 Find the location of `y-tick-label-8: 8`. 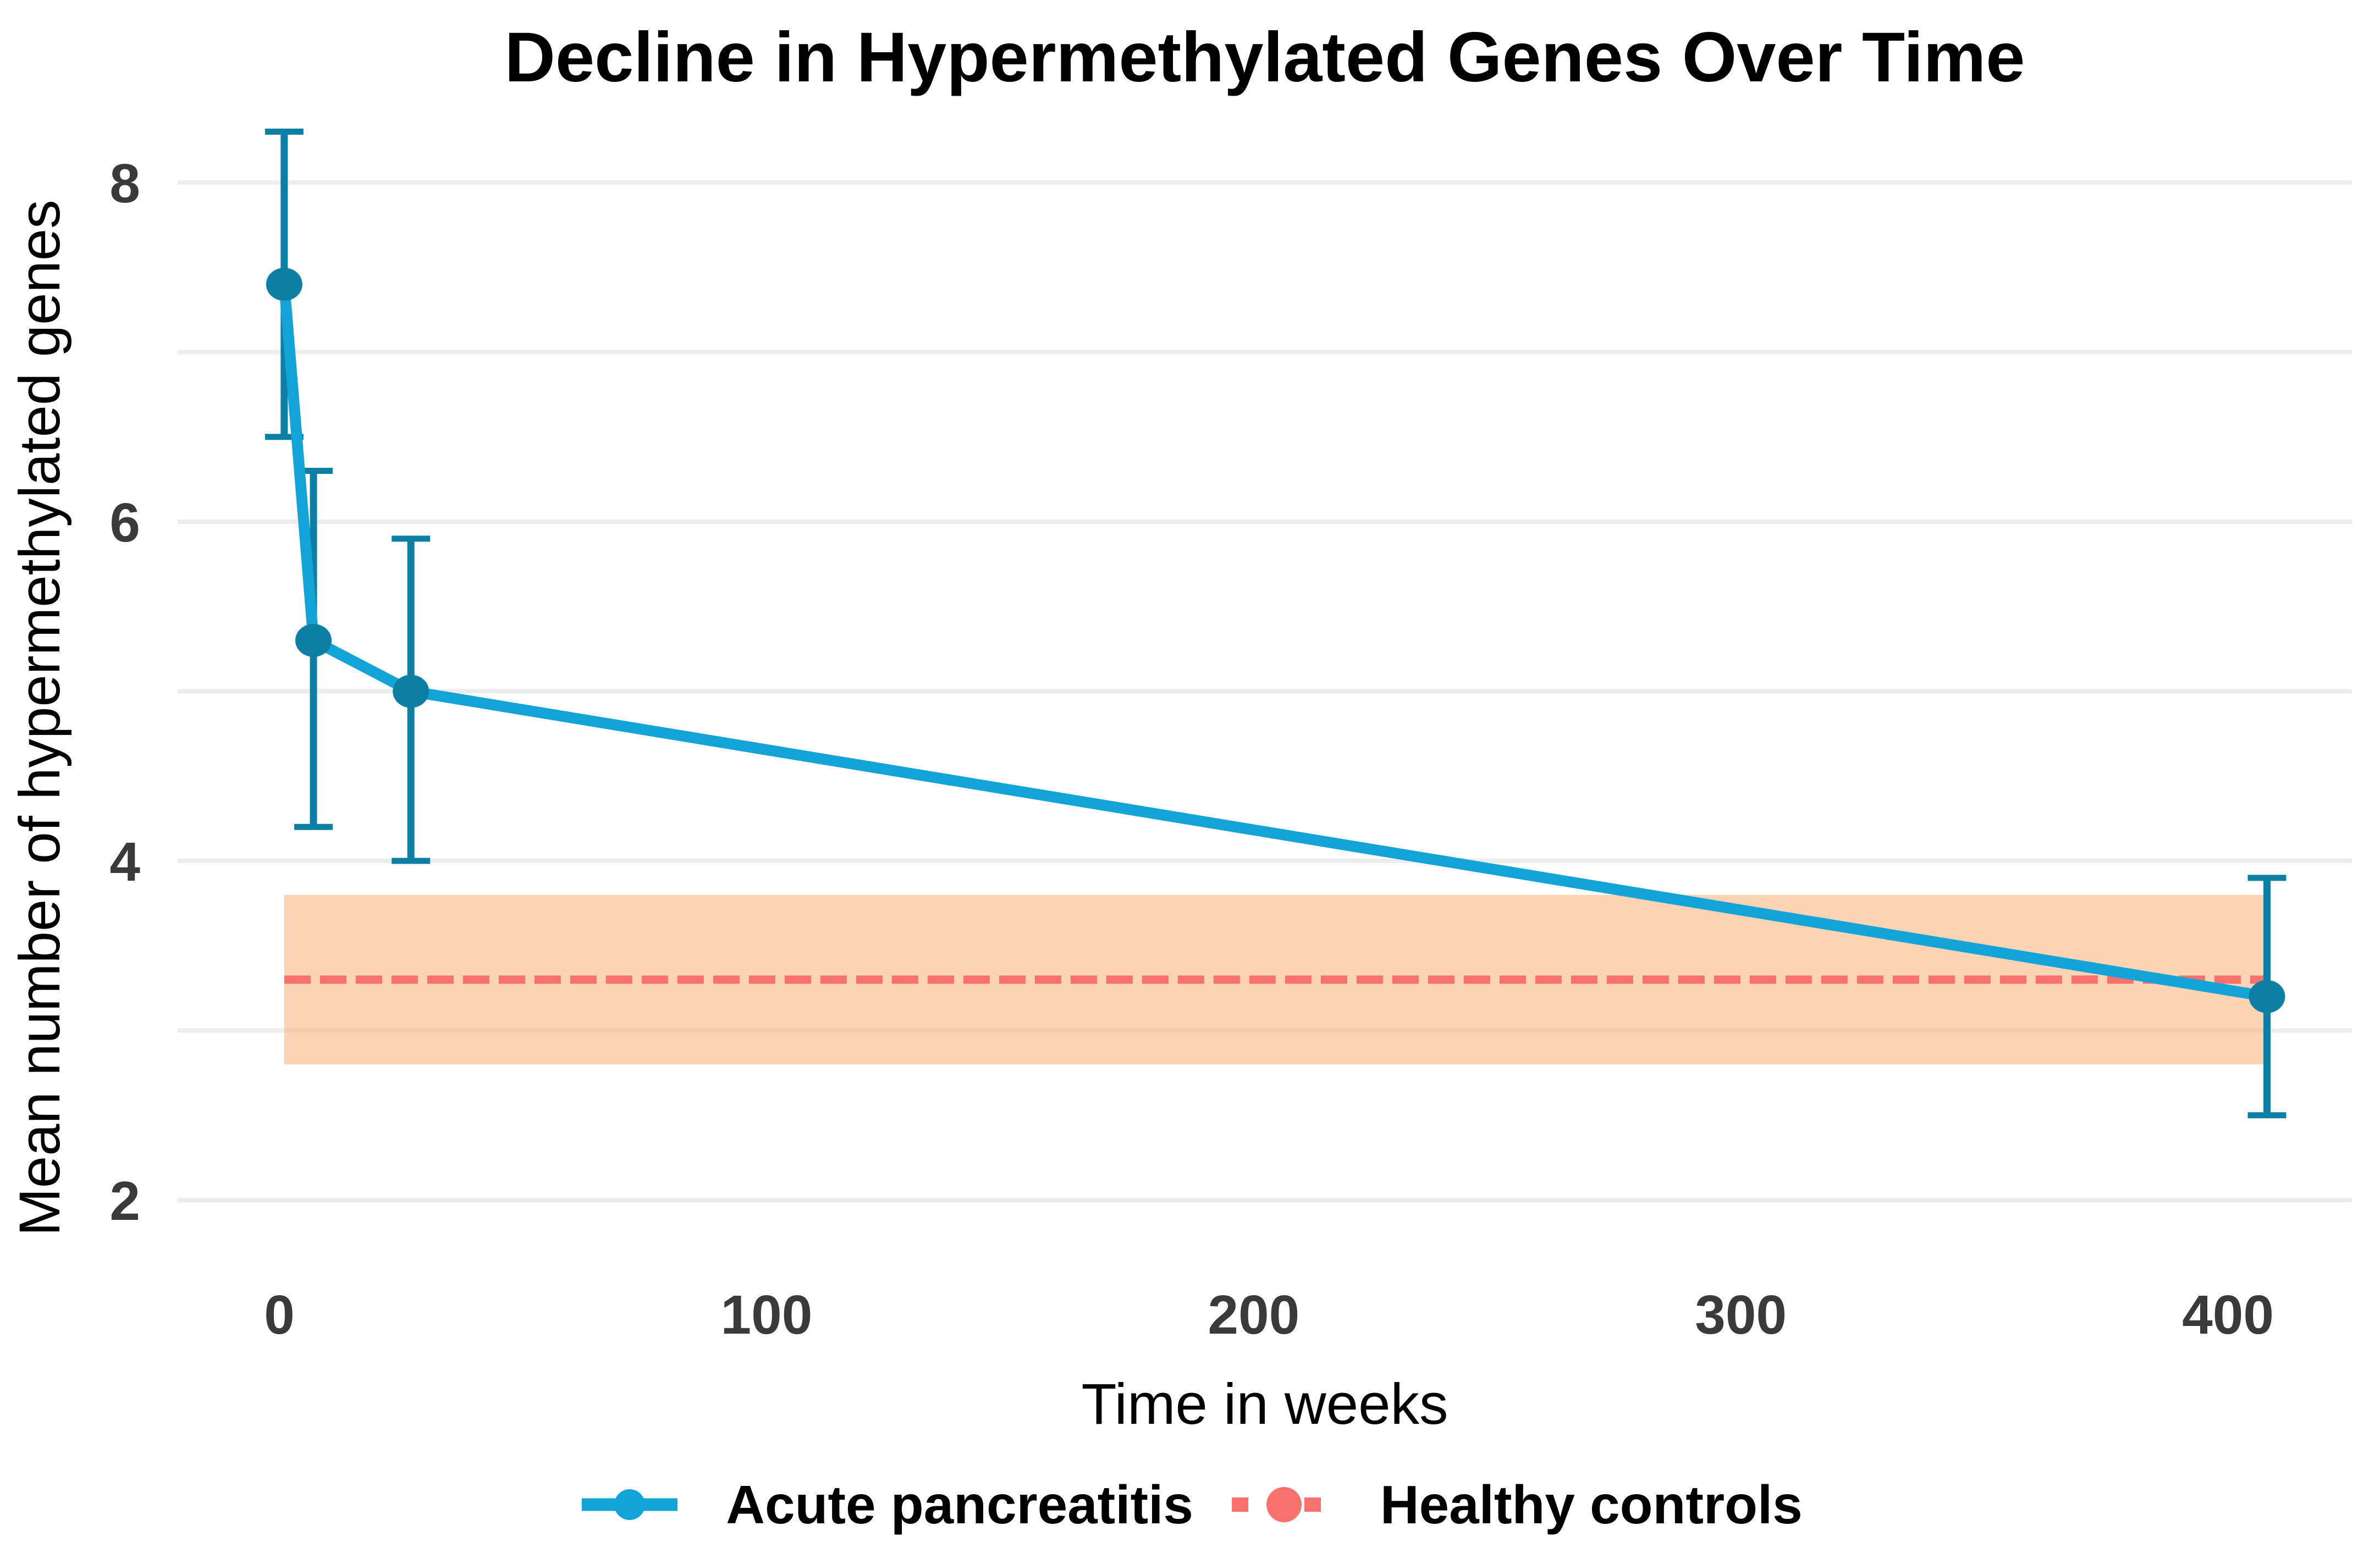

y-tick-label-8: 8 is located at coordinates (124, 183).